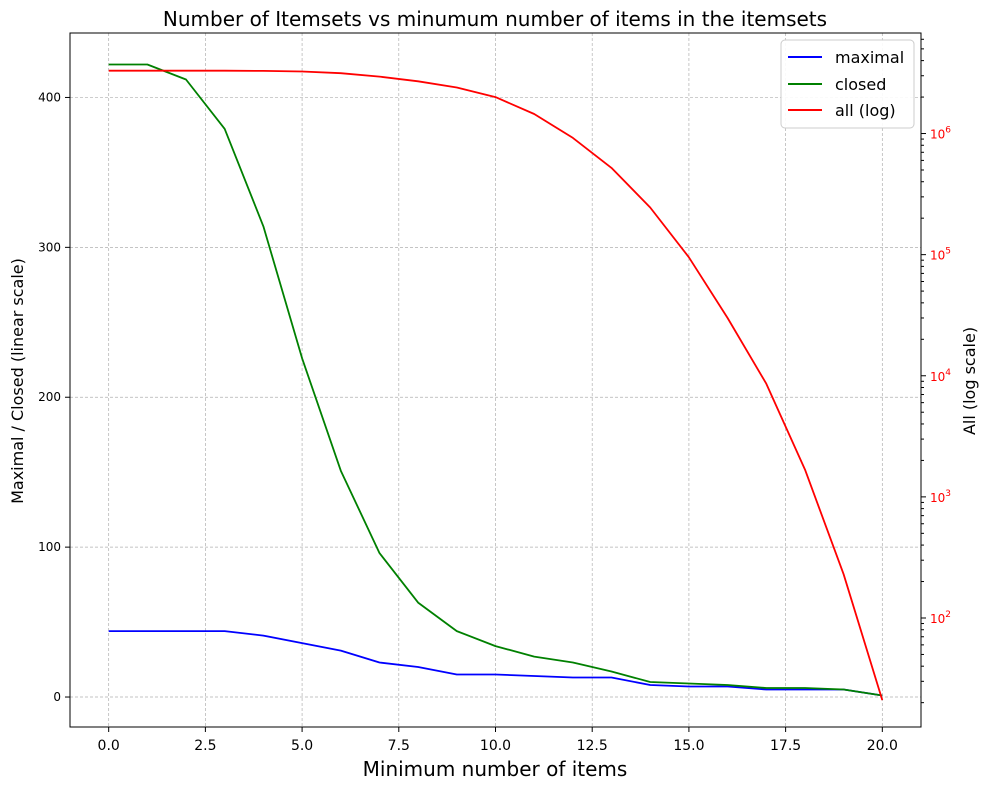 The height and width of the screenshot is (790, 989). Describe the element at coordinates (688, 746) in the screenshot. I see `x-tick-label: 15.0` at that location.